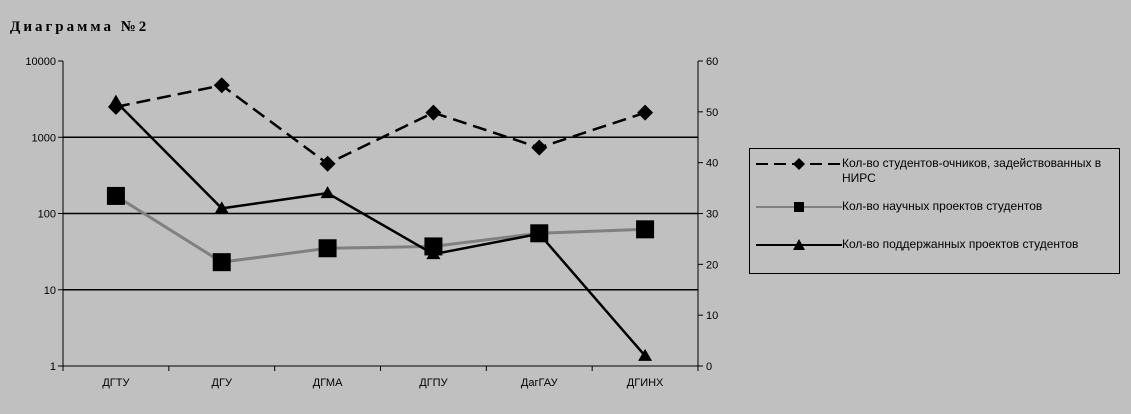 This screenshot has width=1131, height=414. Describe the element at coordinates (116, 383) in the screenshot. I see `x-axis-tick-label: ДГТУ` at that location.